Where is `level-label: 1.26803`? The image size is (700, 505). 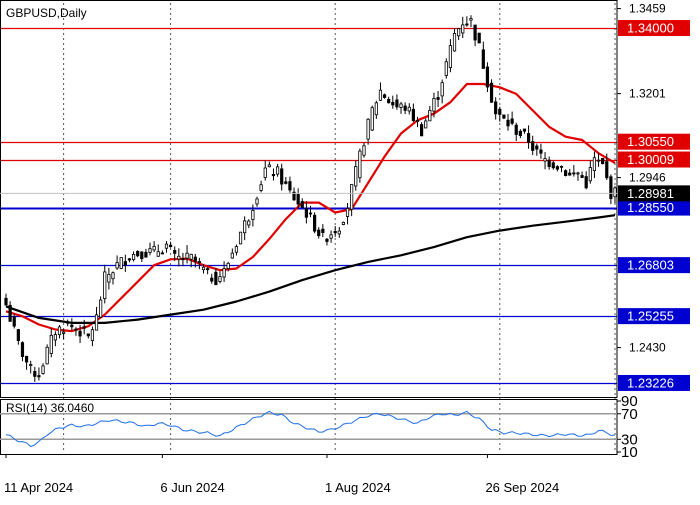 level-label: 1.26803 is located at coordinates (650, 265).